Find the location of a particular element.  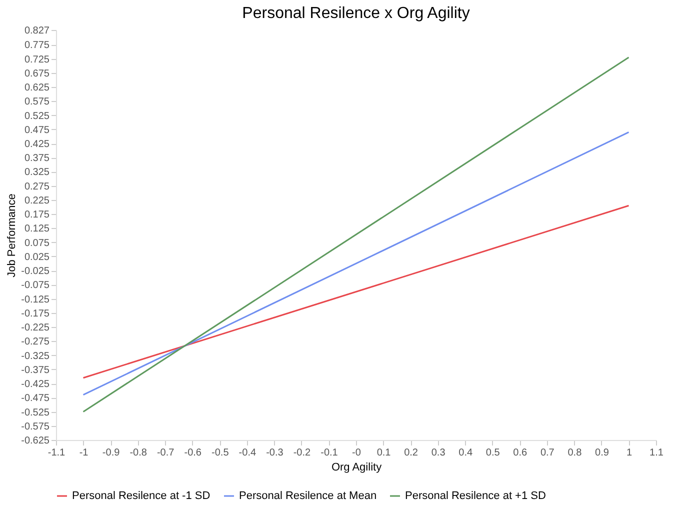

y-tick-label: -0.275 is located at coordinates (35, 342).